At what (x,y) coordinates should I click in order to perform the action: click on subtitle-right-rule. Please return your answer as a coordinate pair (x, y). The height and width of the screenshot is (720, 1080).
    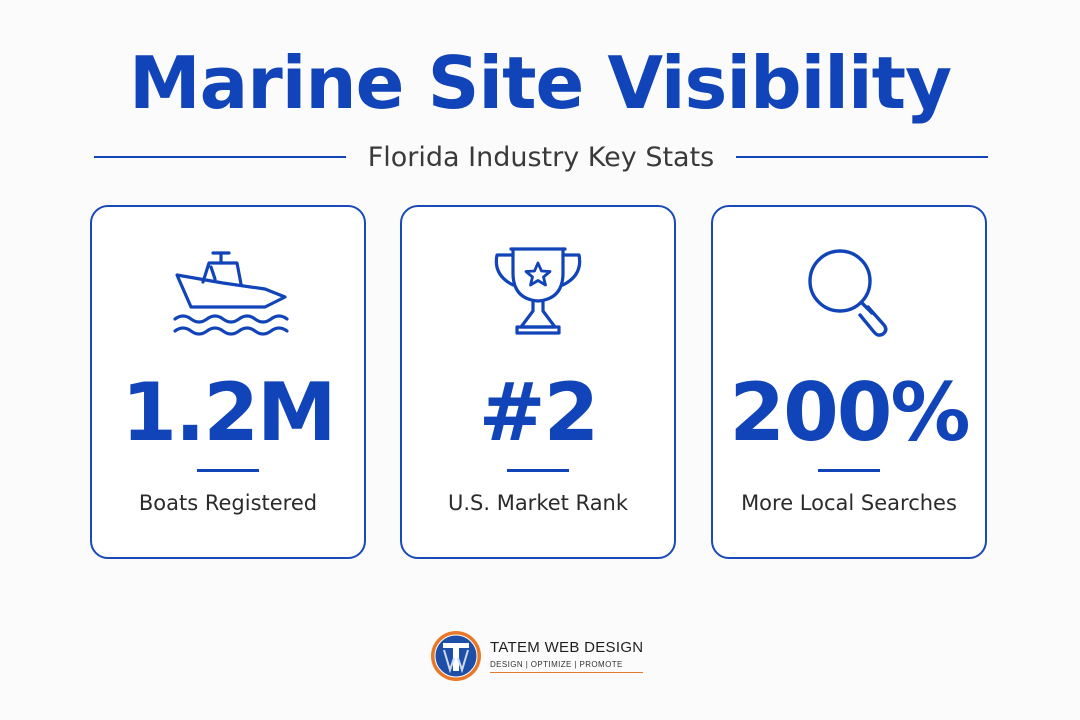
    Looking at the image, I should click on (862, 157).